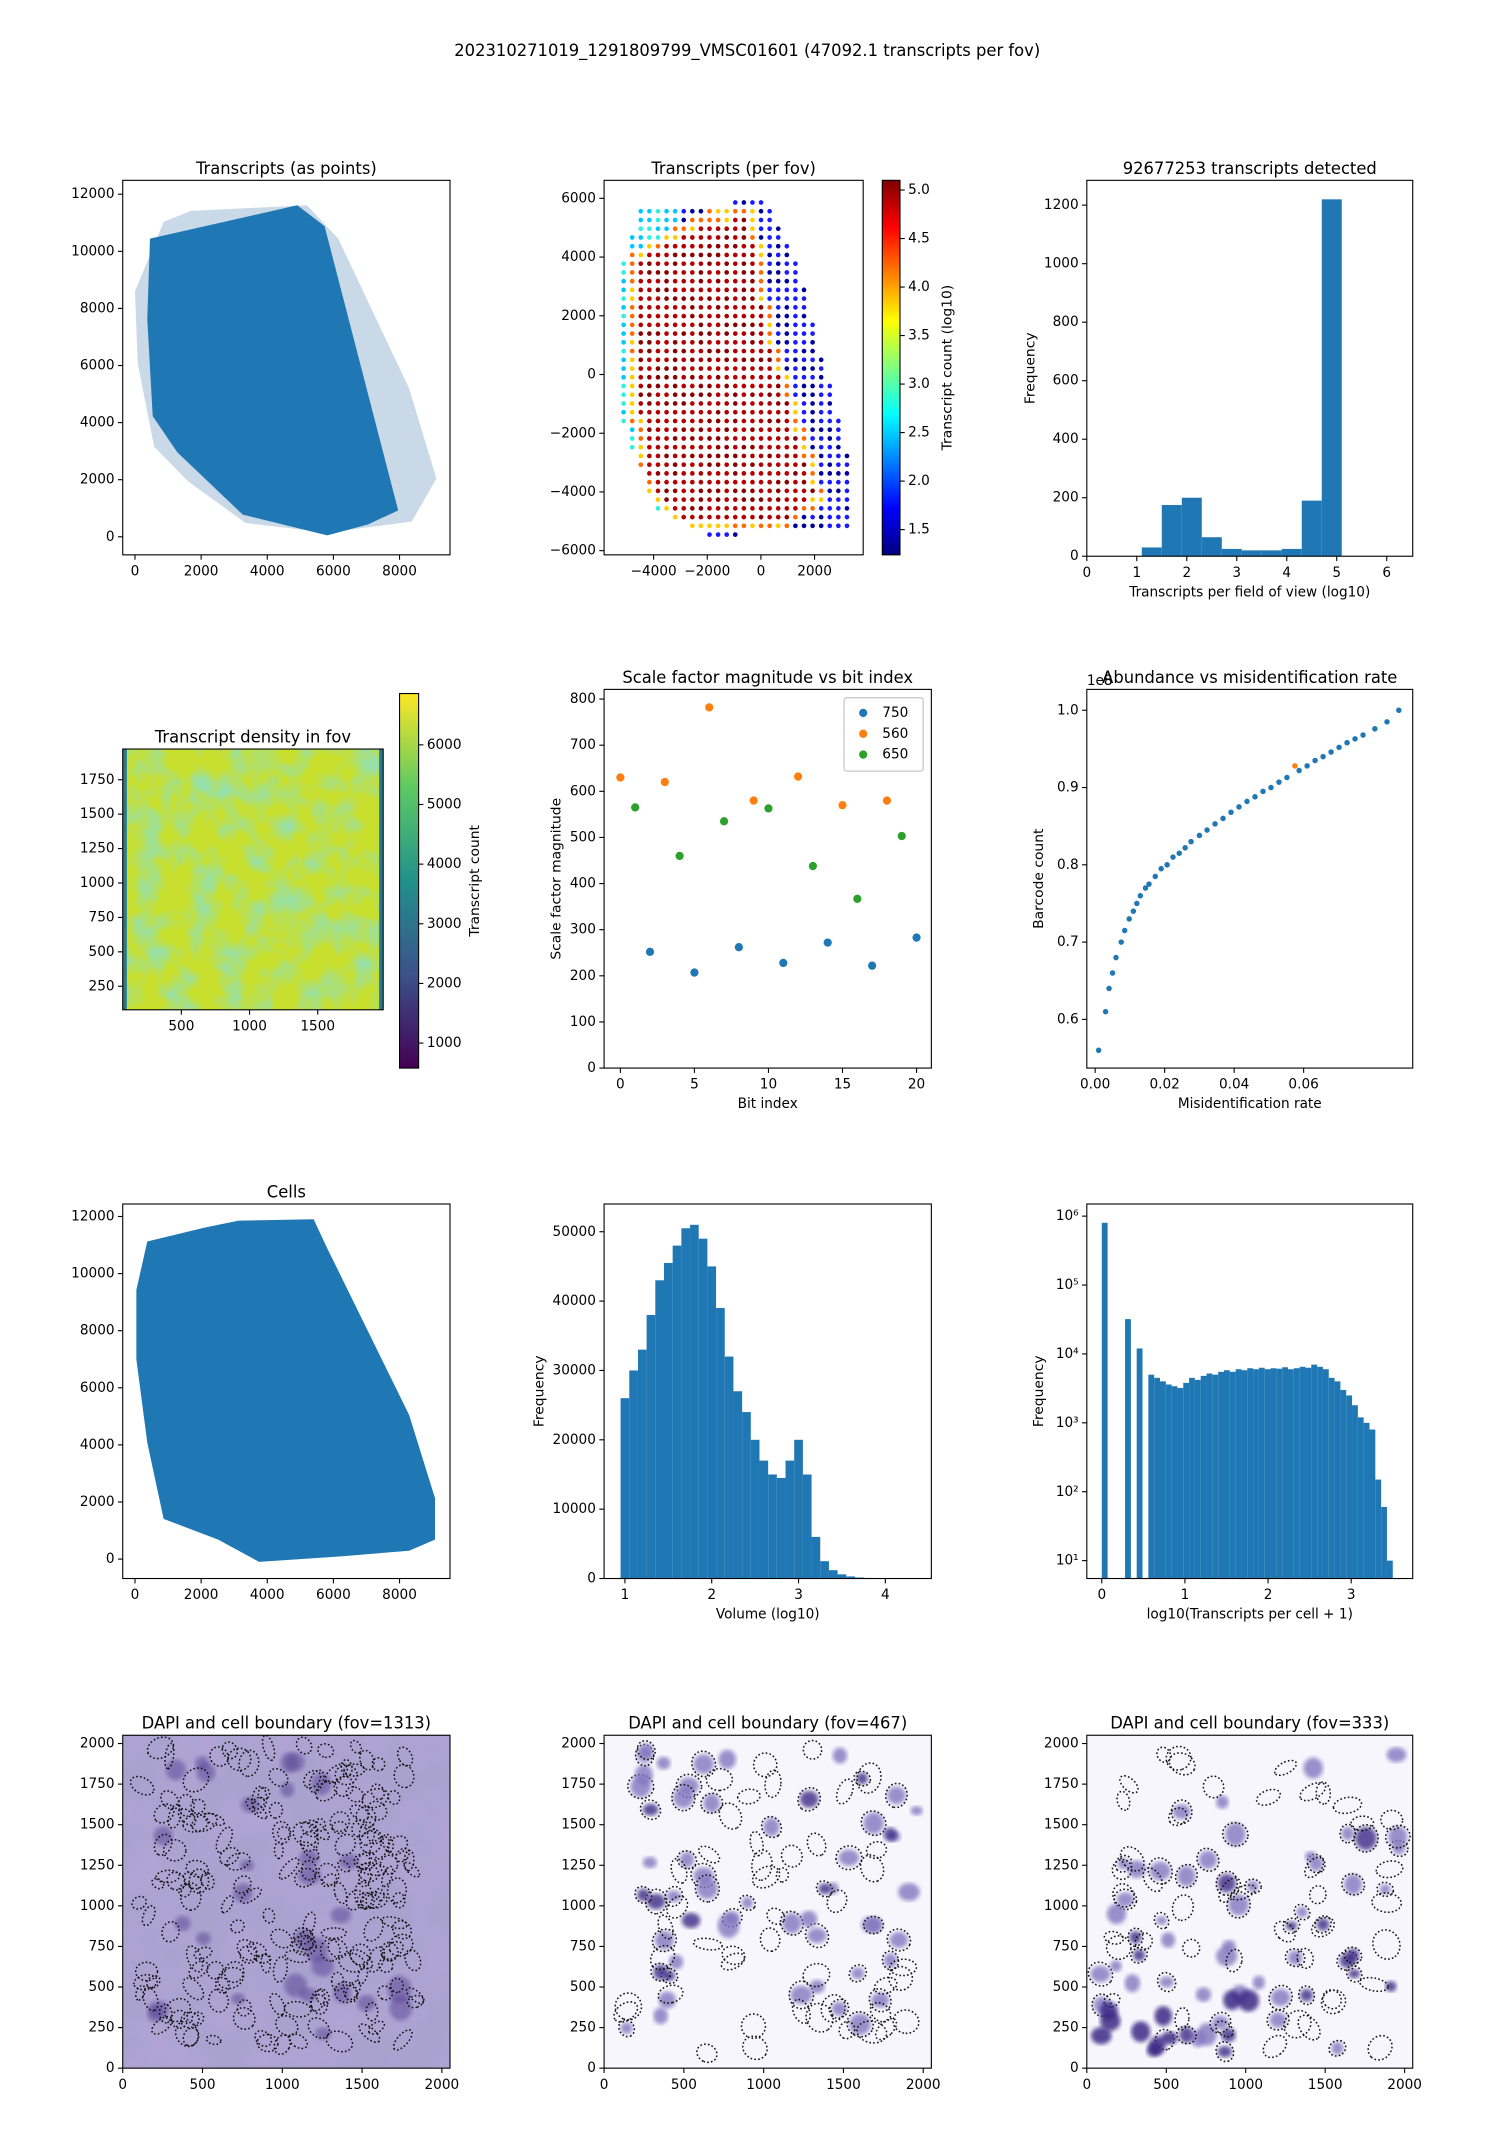 This screenshot has width=1500, height=2150. I want to click on x-tick-label: 1500, so click(843, 2085).